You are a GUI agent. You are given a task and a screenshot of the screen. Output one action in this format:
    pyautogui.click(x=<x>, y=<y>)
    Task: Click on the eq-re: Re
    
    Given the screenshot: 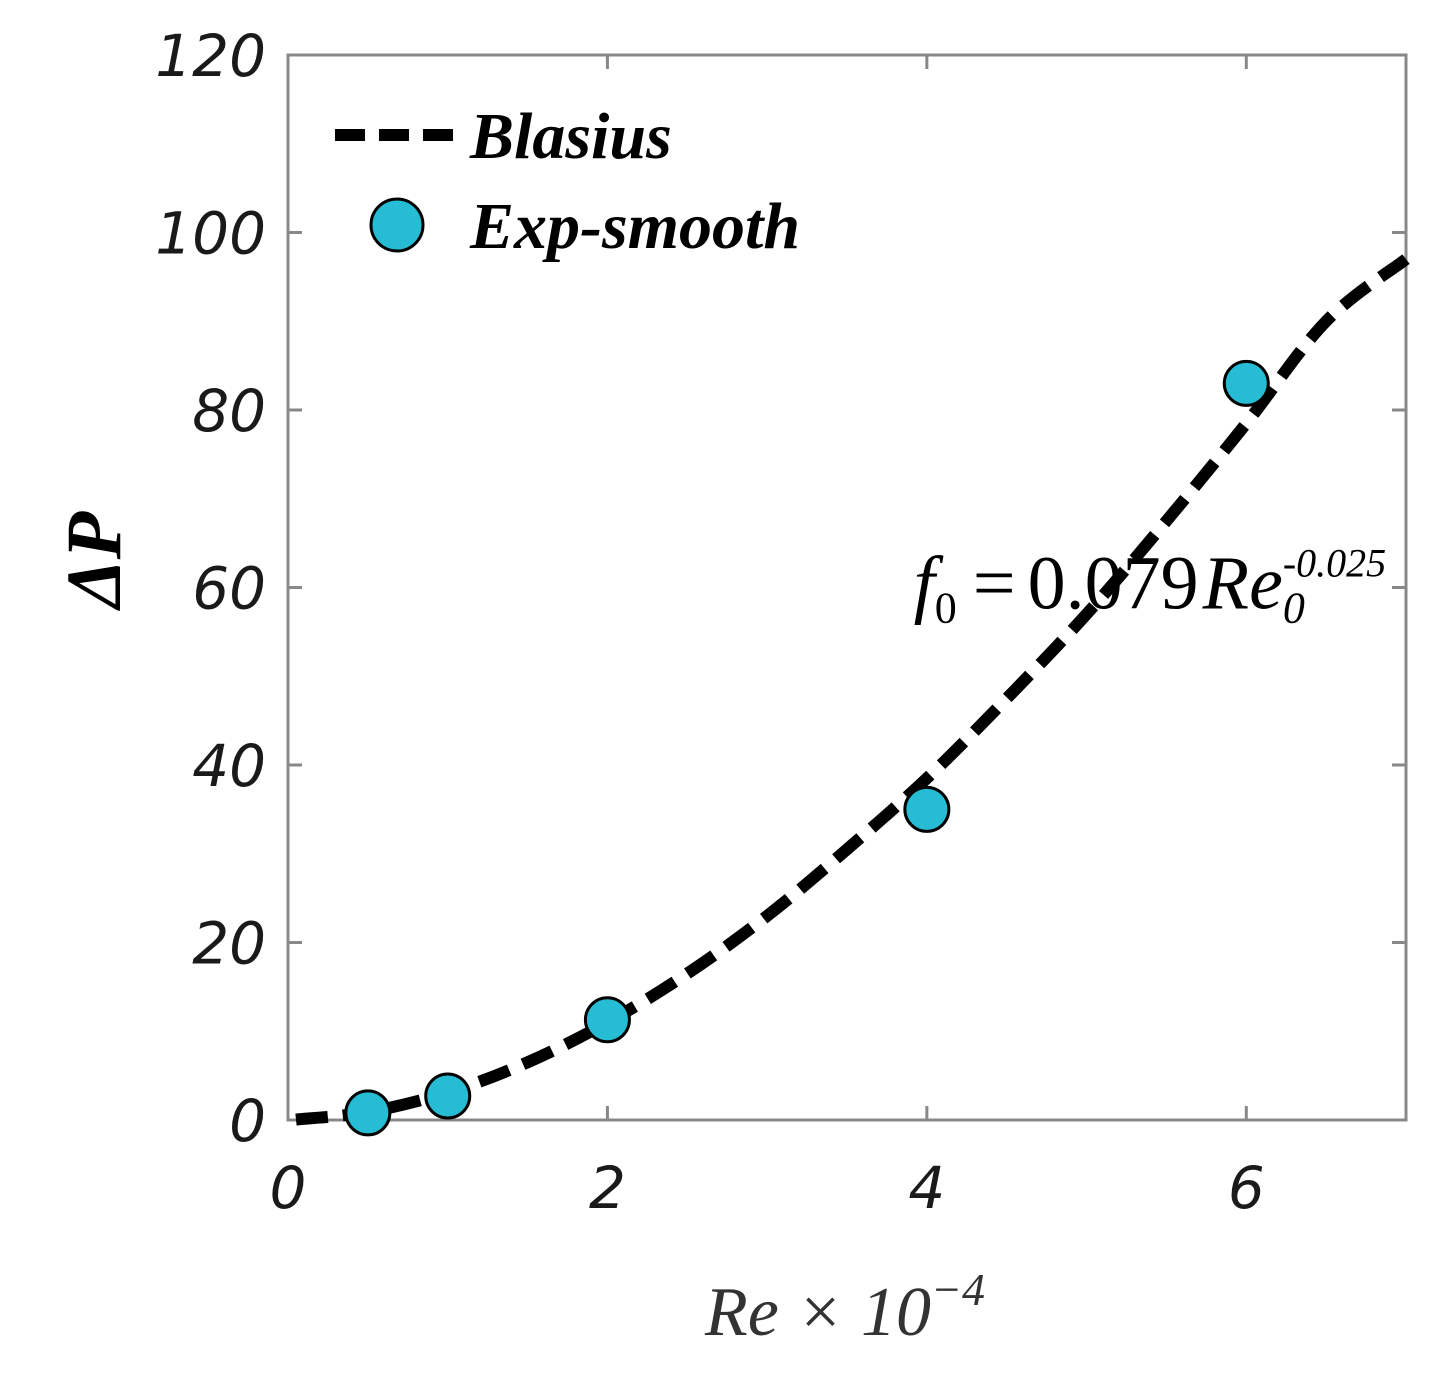 What is the action you would take?
    pyautogui.click(x=1242, y=584)
    